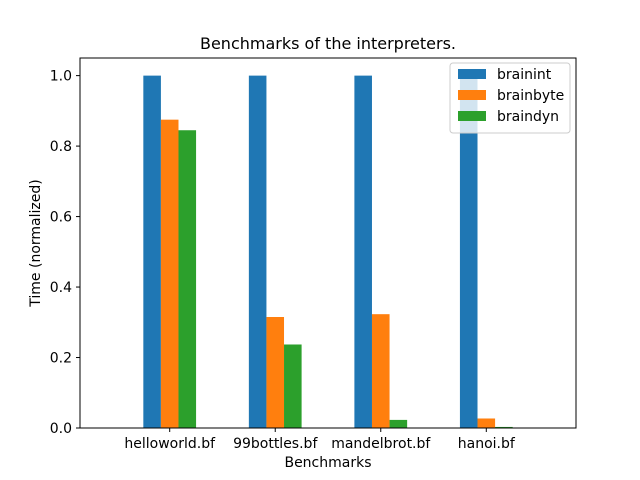 The height and width of the screenshot is (480, 640). I want to click on legend-swatch-brainbyte, so click(472, 95).